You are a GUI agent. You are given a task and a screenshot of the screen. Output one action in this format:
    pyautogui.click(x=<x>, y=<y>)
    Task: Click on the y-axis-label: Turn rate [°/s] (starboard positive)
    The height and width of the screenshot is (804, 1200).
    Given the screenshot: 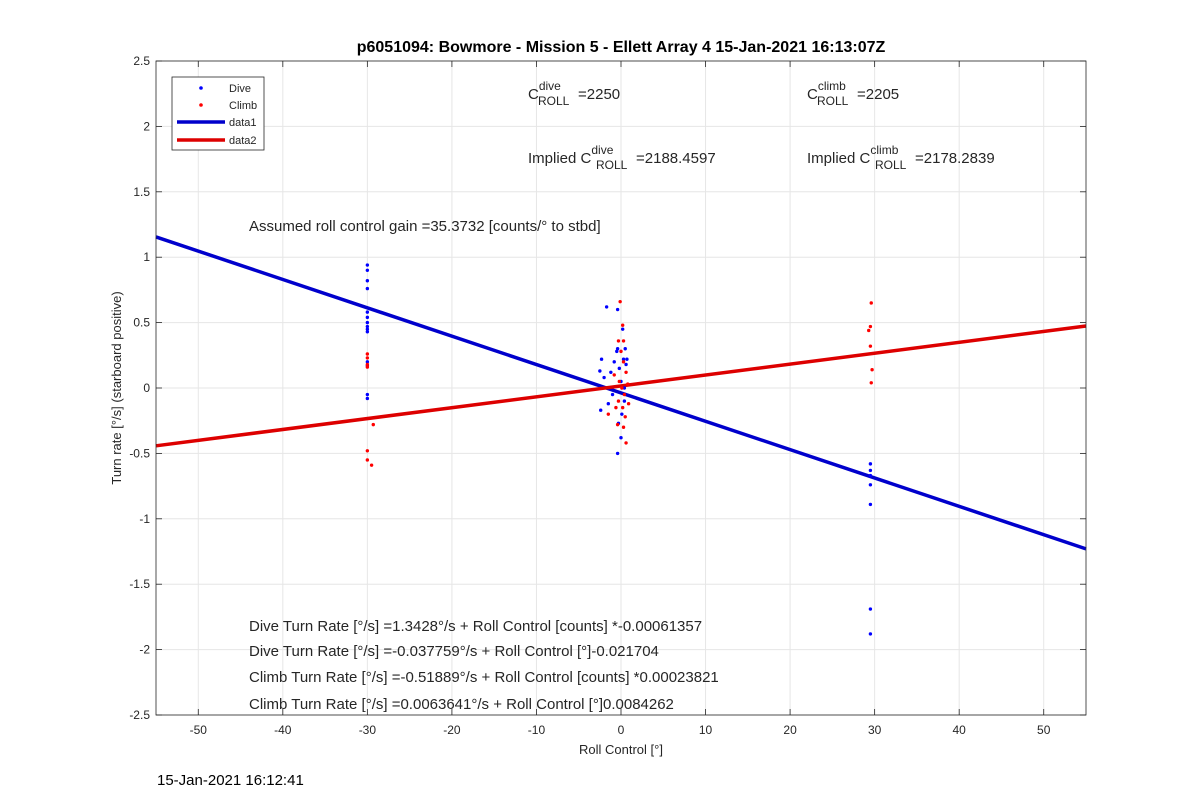 What is the action you would take?
    pyautogui.click(x=116, y=387)
    